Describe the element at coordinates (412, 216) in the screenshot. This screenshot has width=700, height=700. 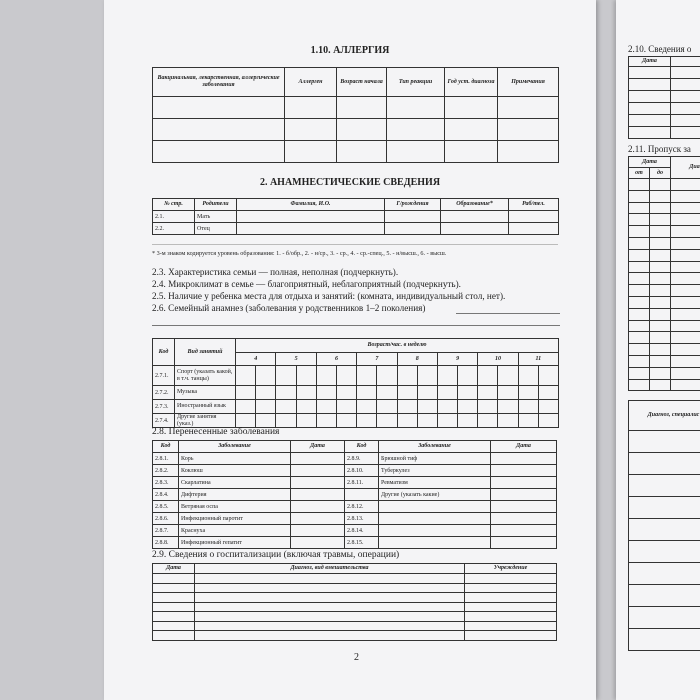
I see `parent-field` at that location.